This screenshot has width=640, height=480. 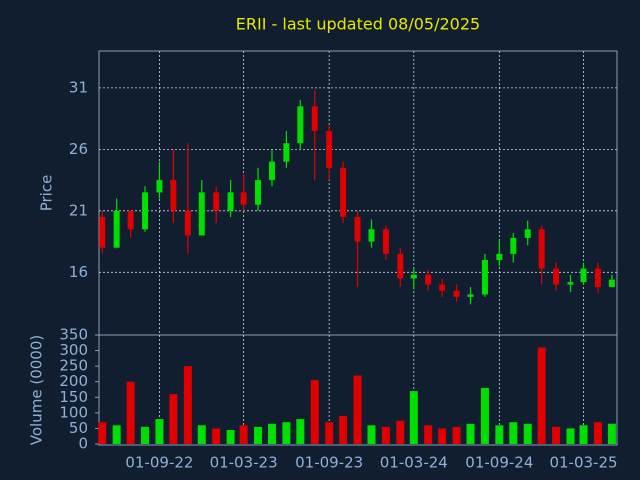 What do you see at coordinates (78, 428) in the screenshot?
I see `volume-tick-label: 50` at bounding box center [78, 428].